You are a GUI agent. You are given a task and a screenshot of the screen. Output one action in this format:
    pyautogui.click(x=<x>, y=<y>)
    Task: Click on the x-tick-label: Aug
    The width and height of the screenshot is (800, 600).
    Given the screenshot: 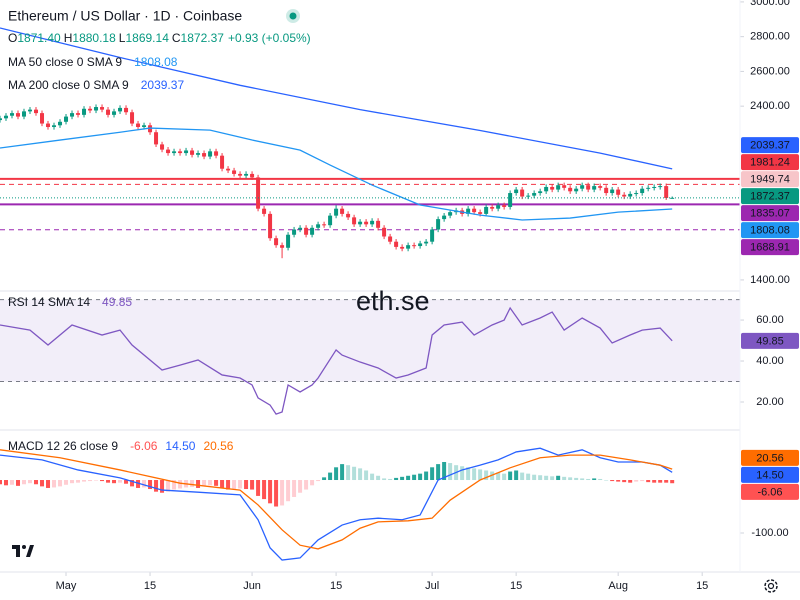 What is the action you would take?
    pyautogui.click(x=618, y=586)
    